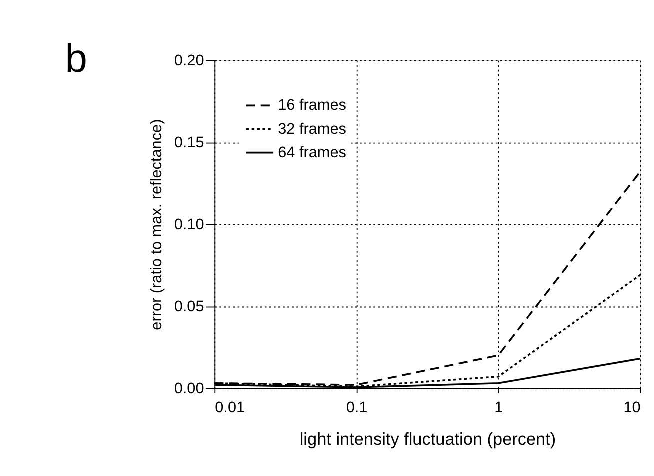 The image size is (654, 476). Describe the element at coordinates (189, 307) in the screenshot. I see `y-tick-label: 0.05` at that location.